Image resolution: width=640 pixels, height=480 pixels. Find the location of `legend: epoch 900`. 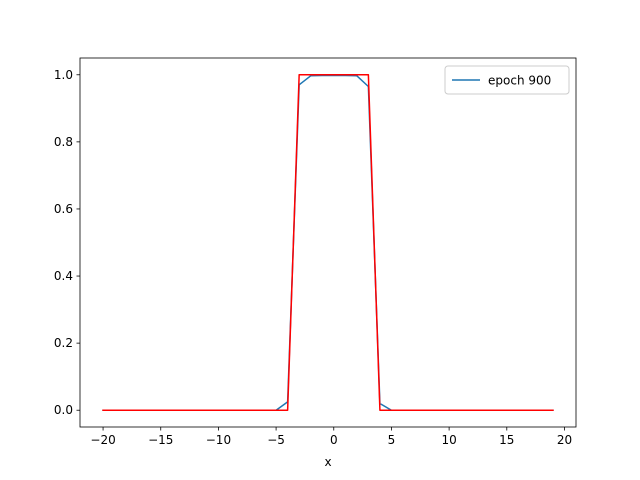

legend: epoch 900 is located at coordinates (507, 80).